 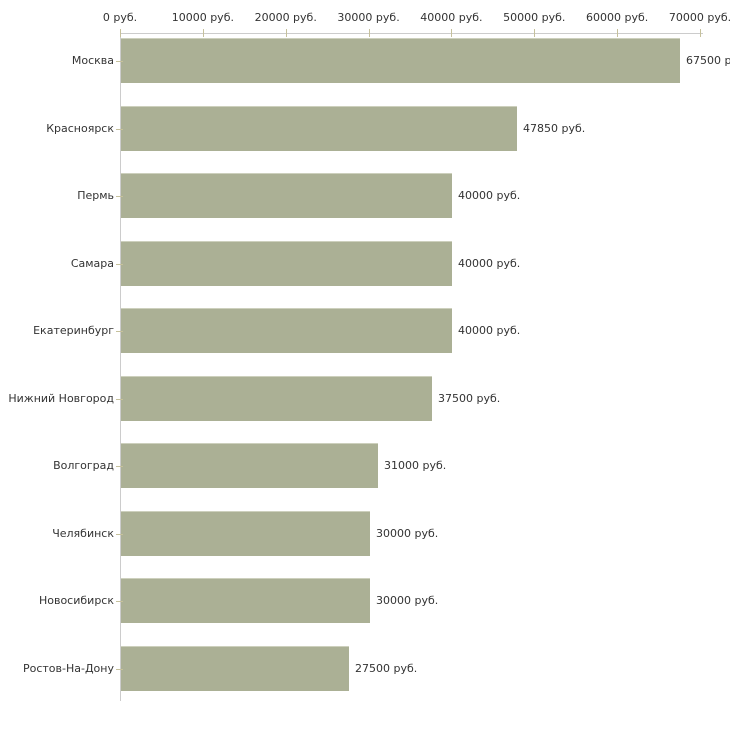 What do you see at coordinates (61, 398) in the screenshot?
I see `category-label: Нижний Новгород` at bounding box center [61, 398].